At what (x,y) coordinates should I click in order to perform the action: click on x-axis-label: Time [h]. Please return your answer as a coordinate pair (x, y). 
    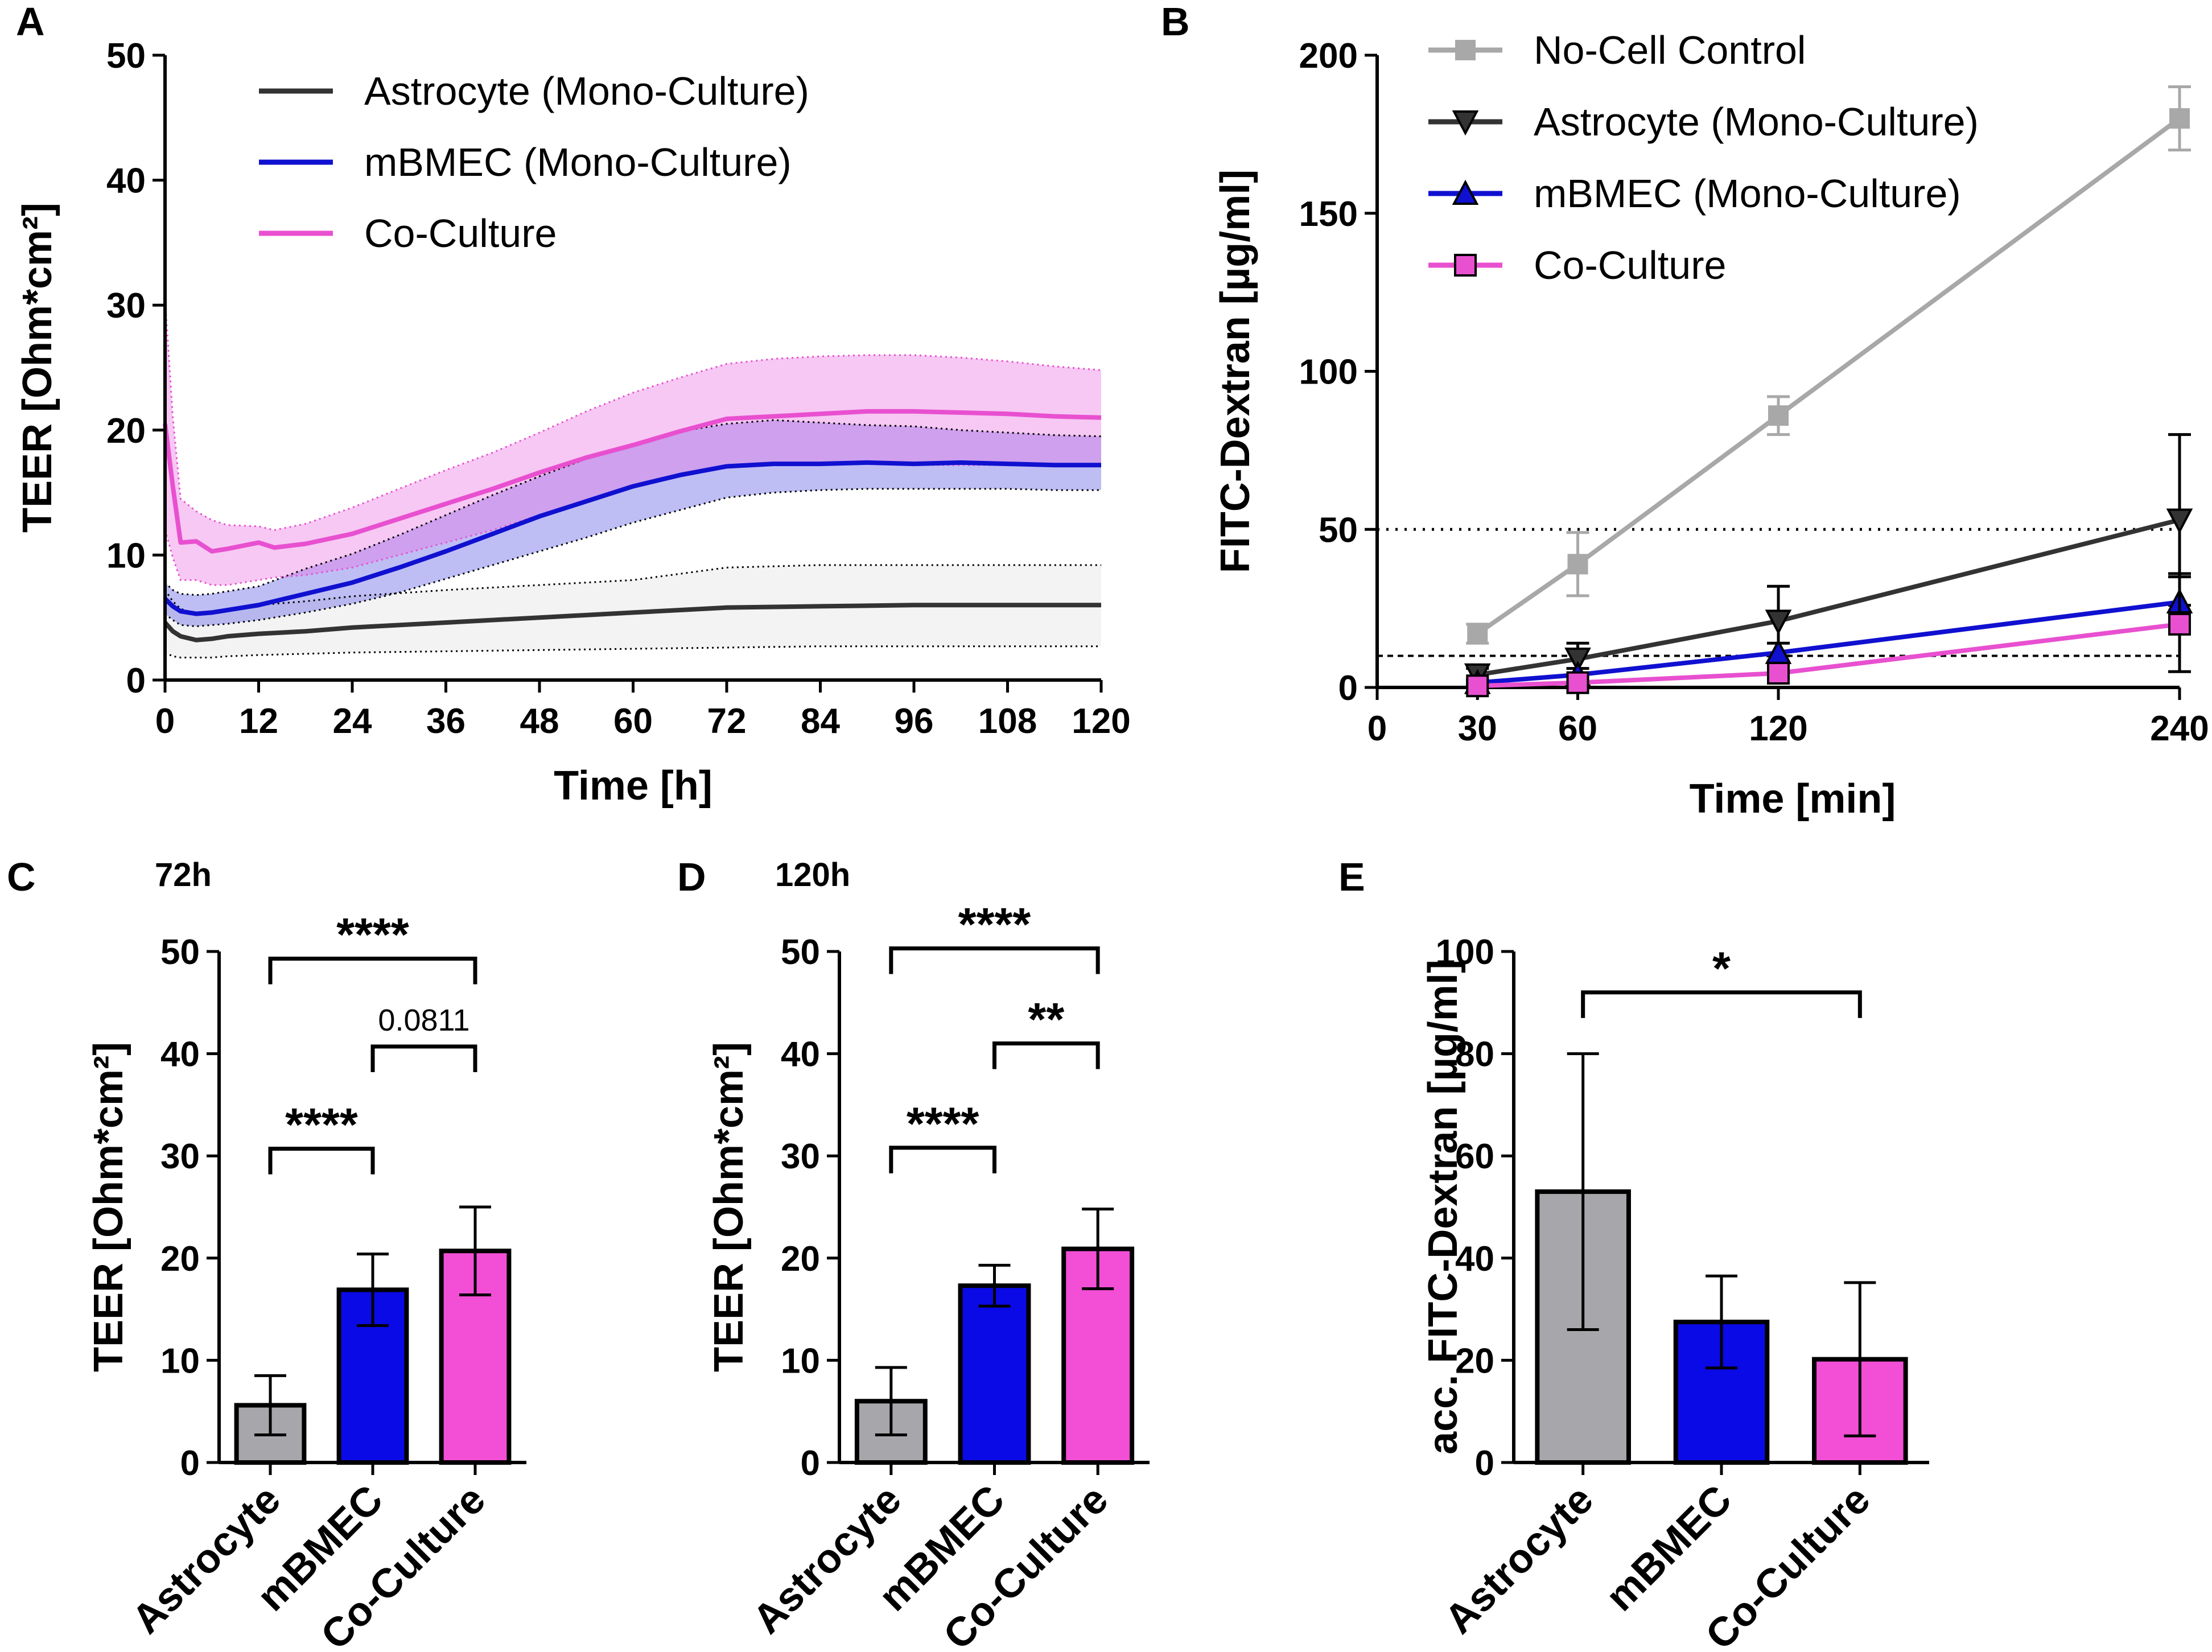
    Looking at the image, I should click on (633, 786).